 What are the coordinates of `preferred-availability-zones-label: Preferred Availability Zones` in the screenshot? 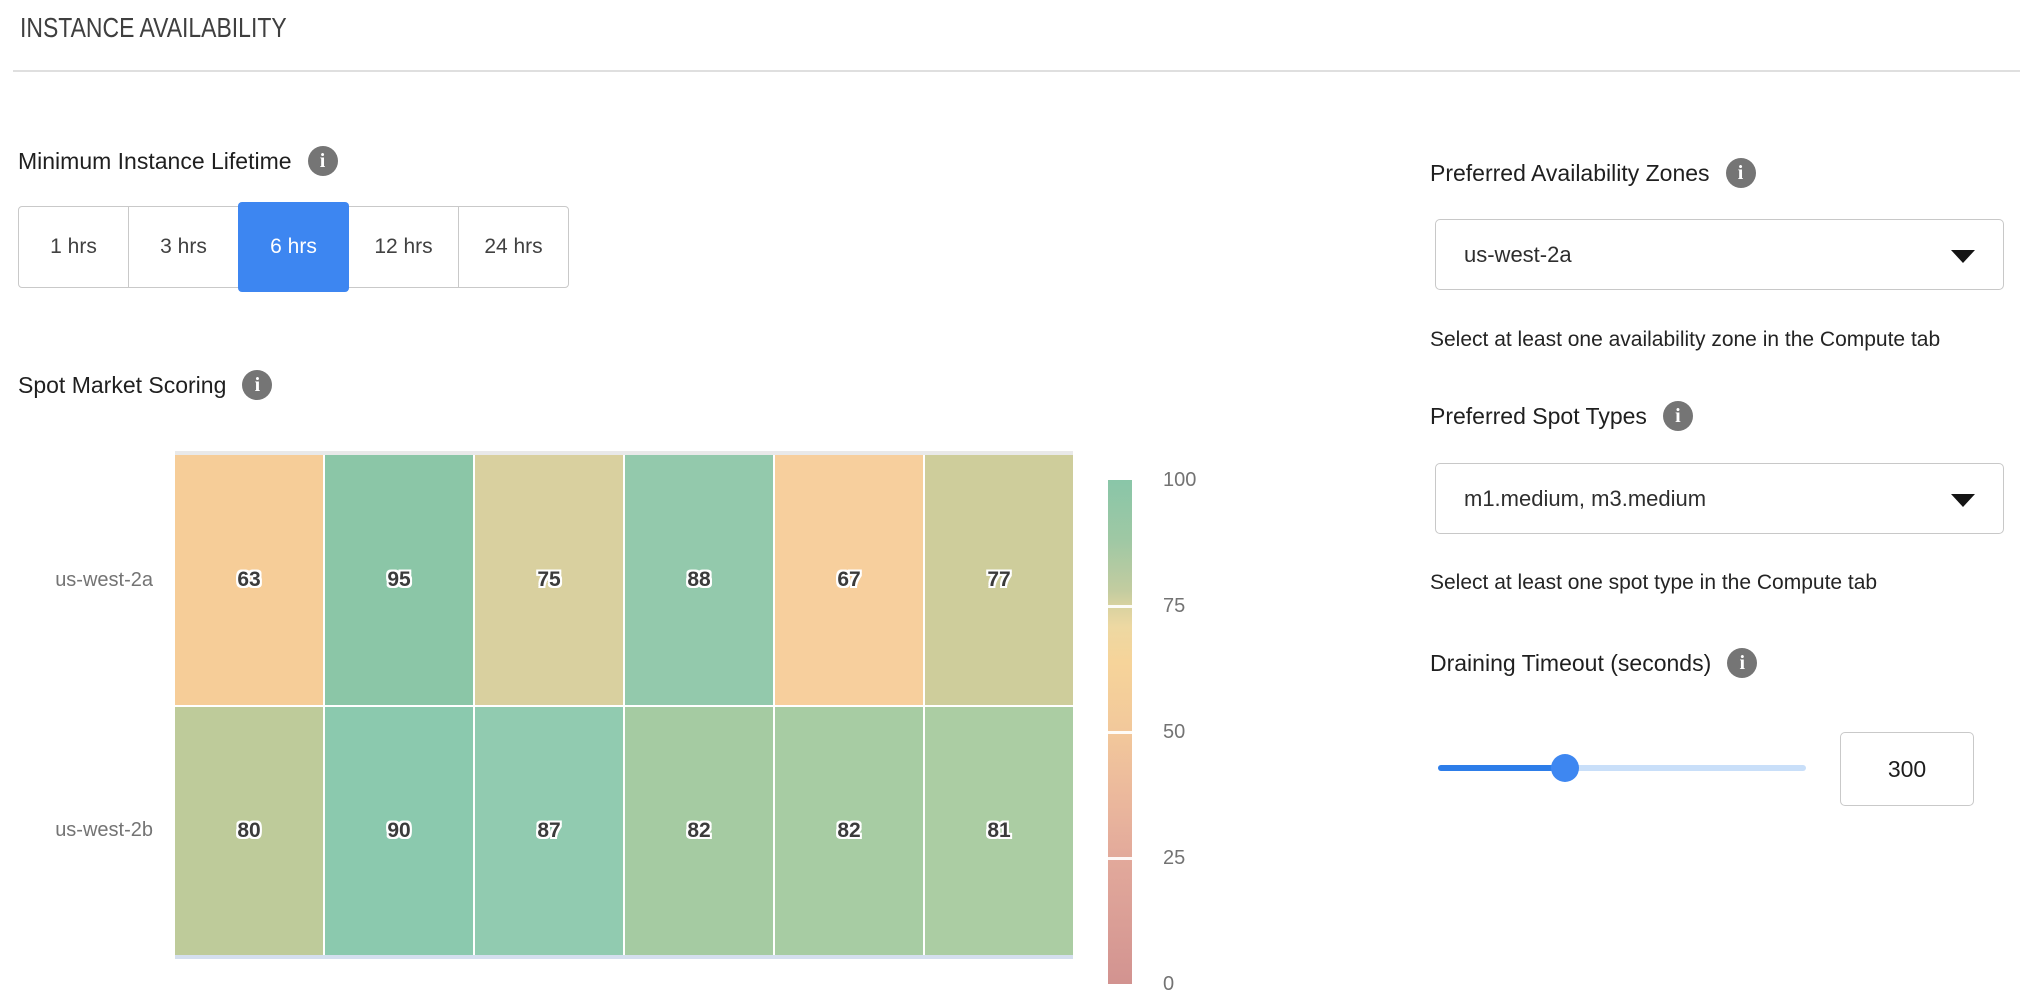 It's located at (1570, 172).